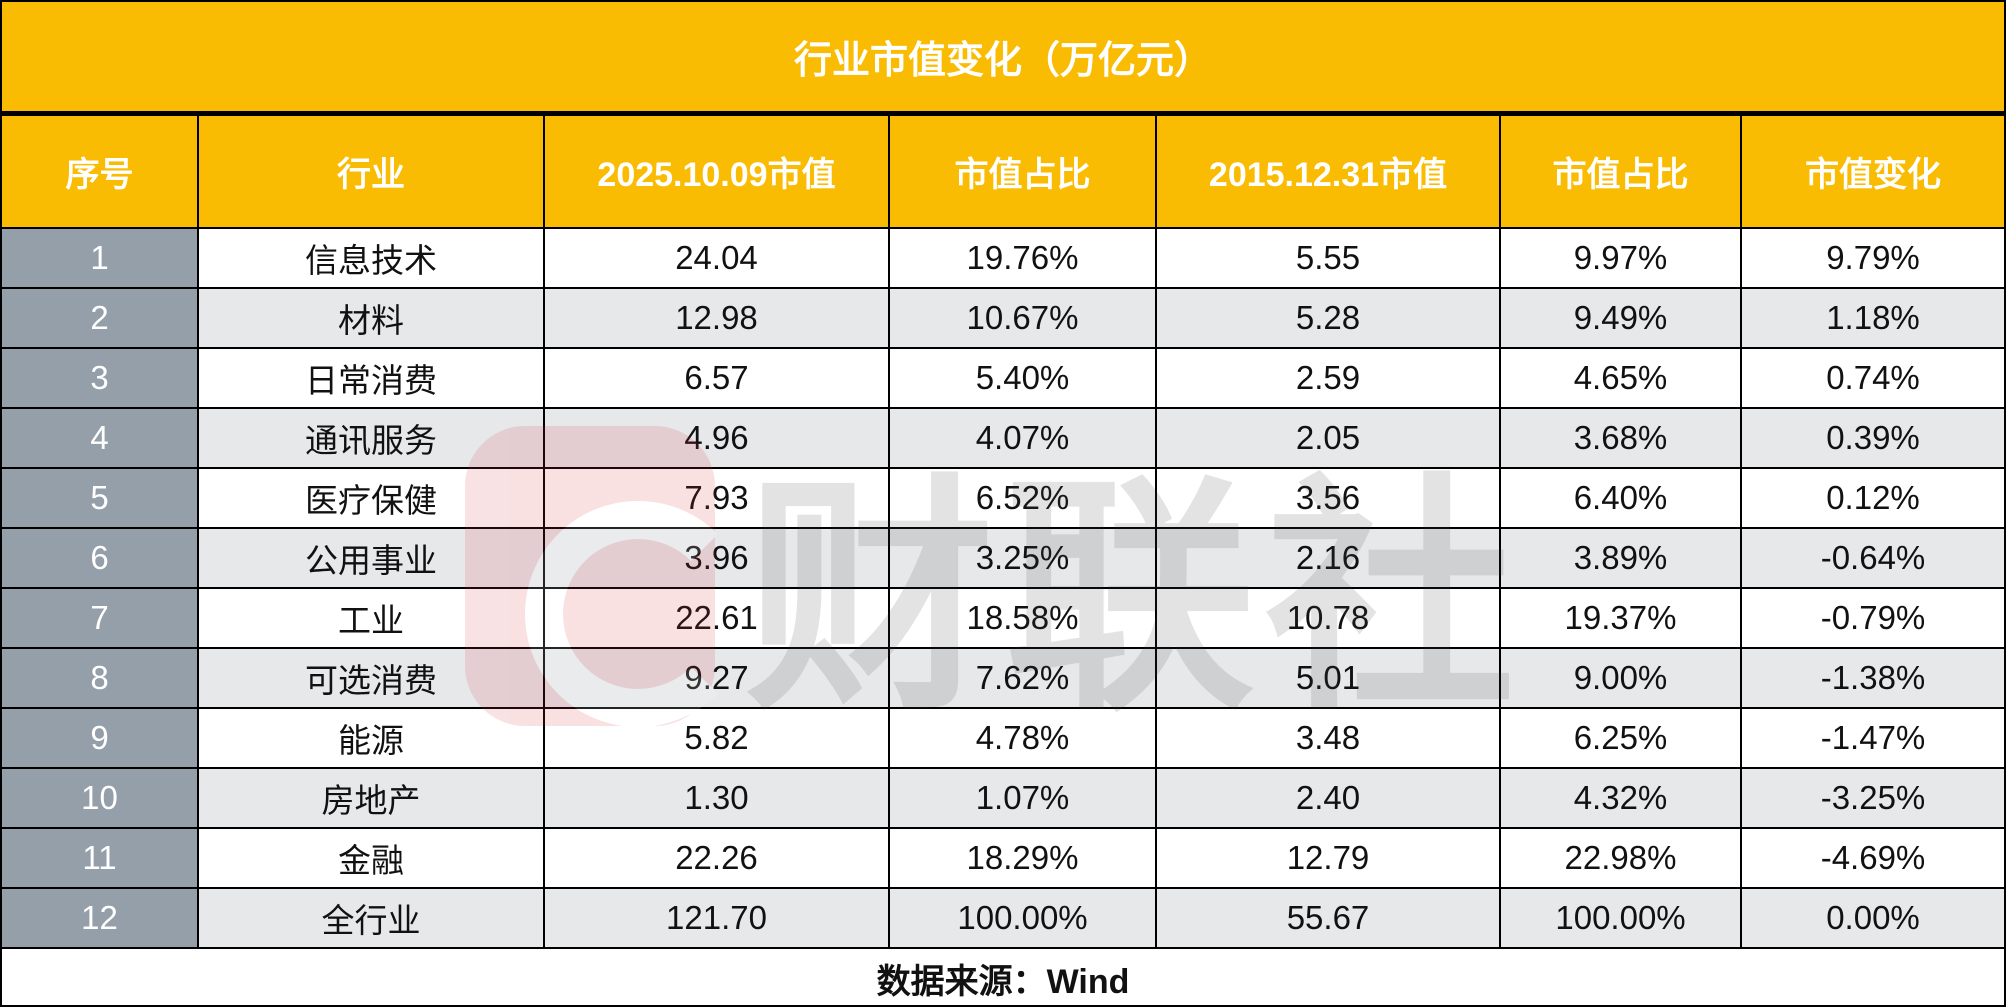 This screenshot has width=2006, height=1007. I want to click on share-2025-cell: 18.29%, so click(1022, 858).